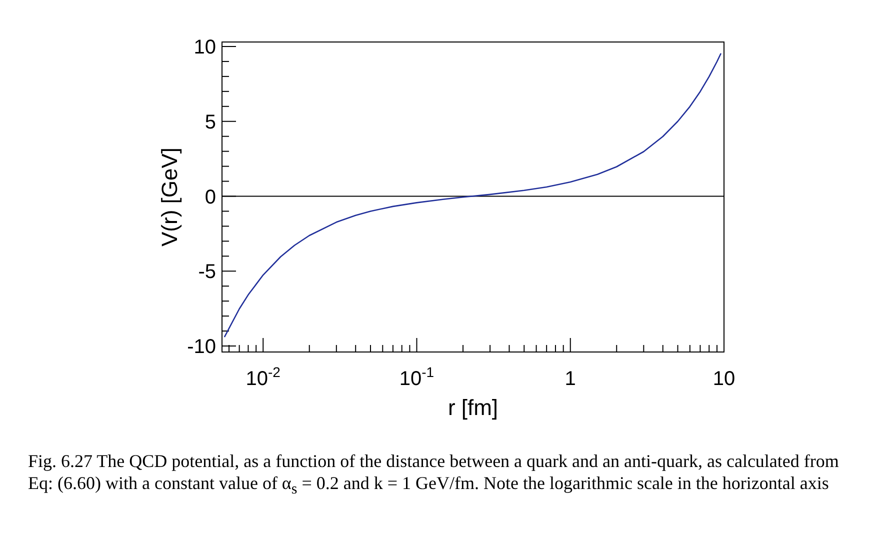 The image size is (883, 550). Describe the element at coordinates (434, 475) in the screenshot. I see `caption: Fig. 6.27 The QCD potential, as a function of the distance between a quark and an anti-quark, as calculated from Eq: (6.60) with a constant value of α$_{s}$ = 0.2 and k = 1 GeV/fm. Note the logarithmic scale in the horizontal axis` at that location.